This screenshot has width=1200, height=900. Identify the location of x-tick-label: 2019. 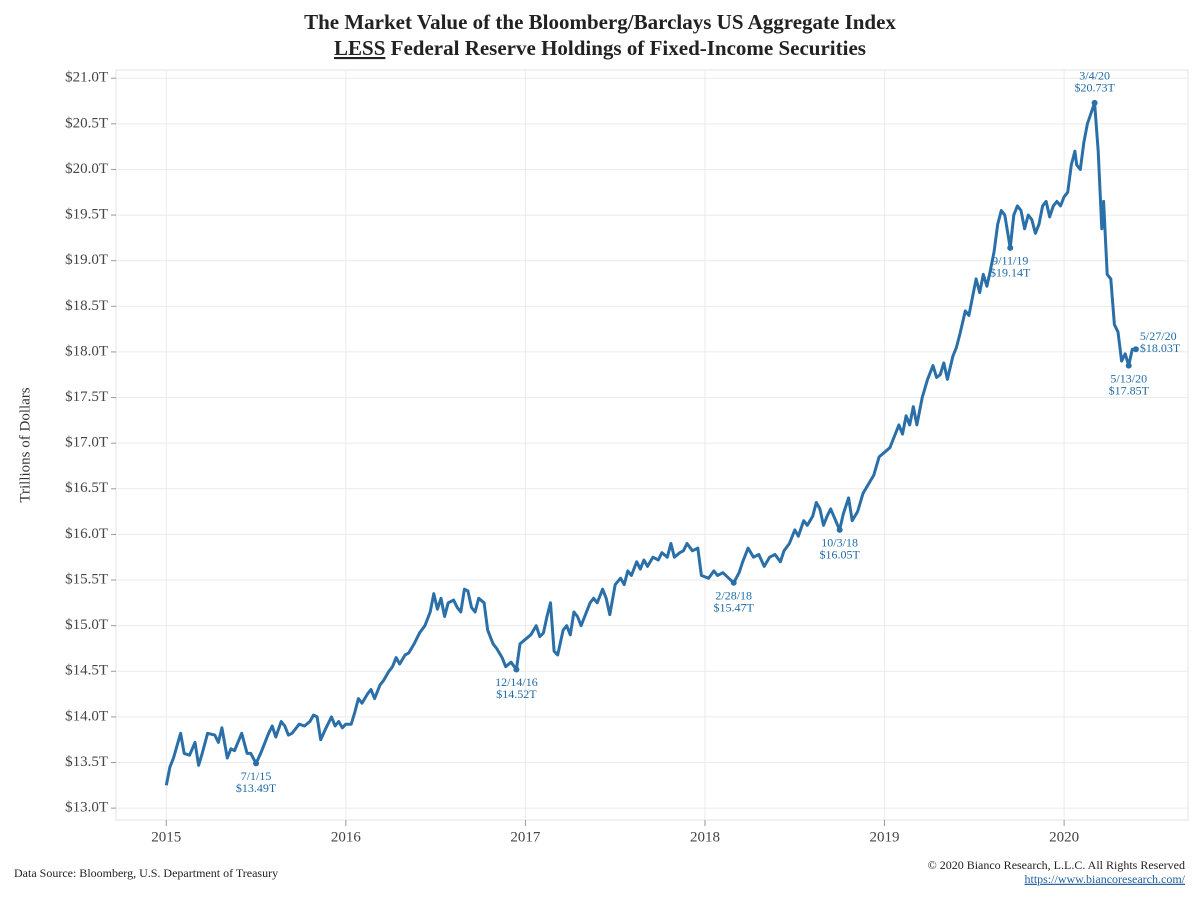
(885, 837).